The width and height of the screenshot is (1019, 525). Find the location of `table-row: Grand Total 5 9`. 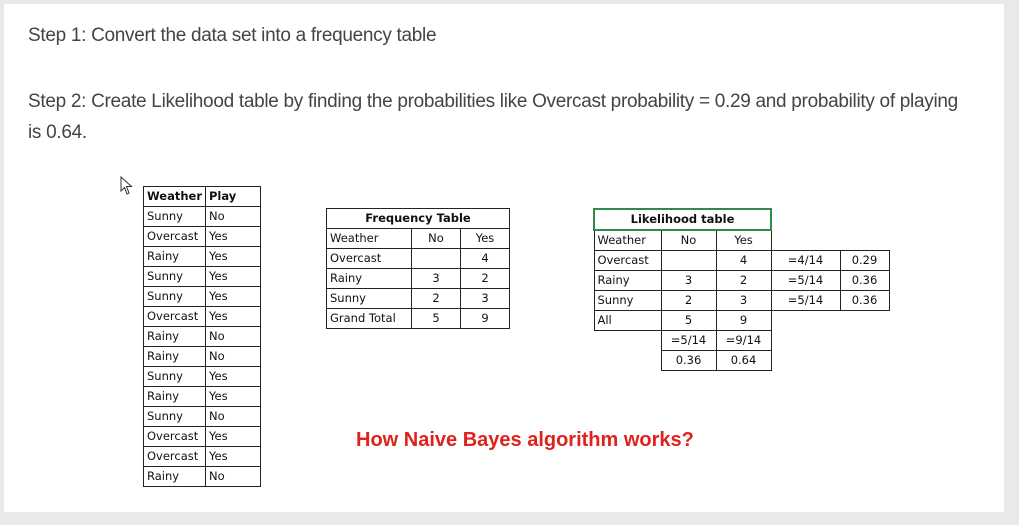

table-row: Grand Total 5 9 is located at coordinates (418, 318).